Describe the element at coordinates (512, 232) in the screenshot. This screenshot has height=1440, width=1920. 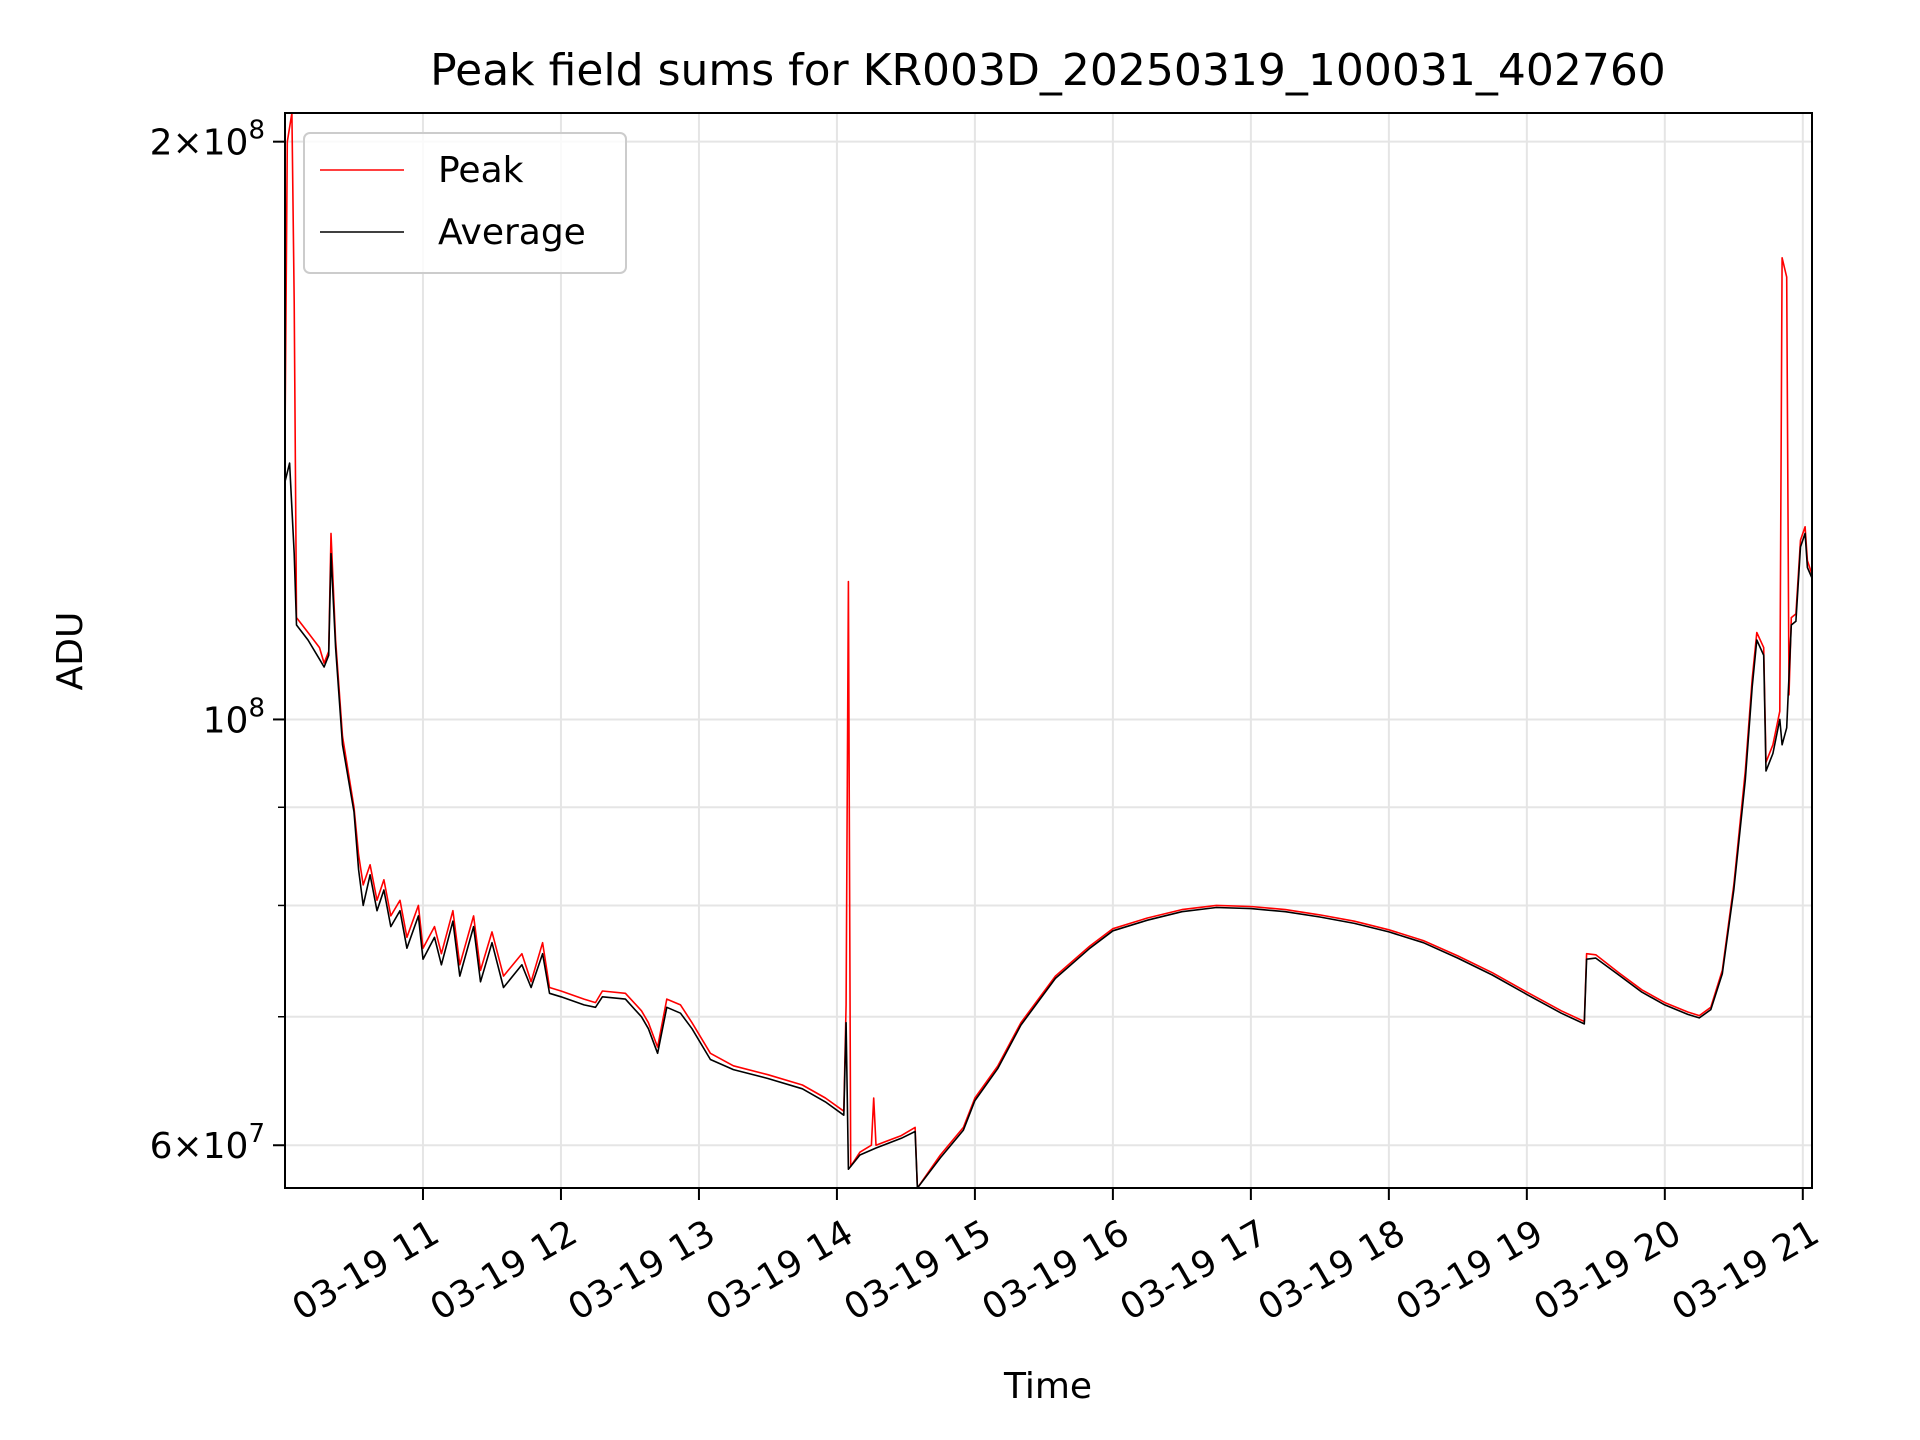
I see `legend-label-average: Average` at that location.